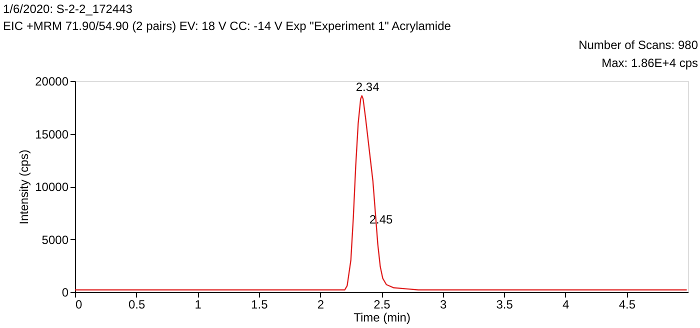 Image resolution: width=700 pixels, height=328 pixels. Describe the element at coordinates (638, 45) in the screenshot. I see `text: Number of Scans: 980` at that location.